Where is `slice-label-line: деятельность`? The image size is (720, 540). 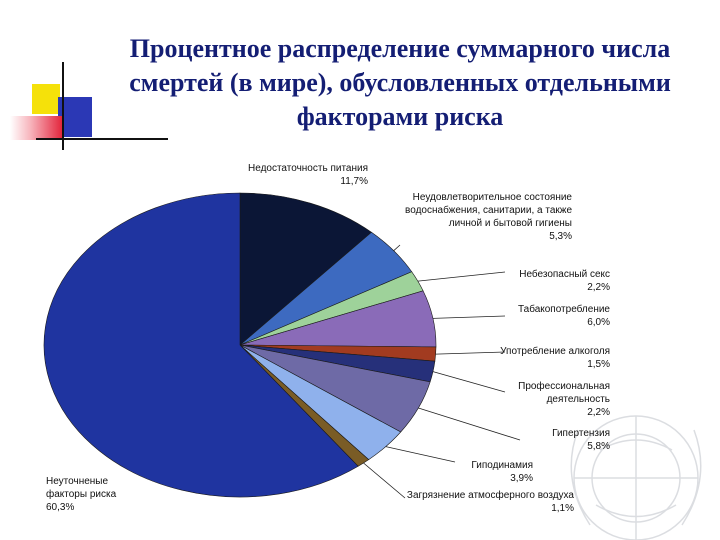
slice-label-line: деятельность is located at coordinates (578, 399).